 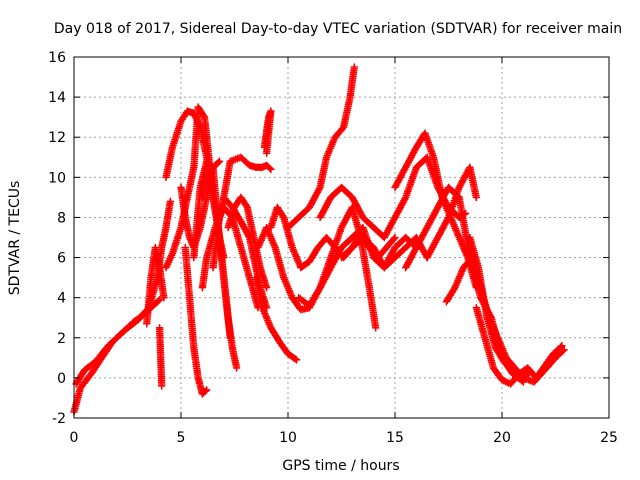 What do you see at coordinates (57, 98) in the screenshot?
I see `y-tick-label: 14` at bounding box center [57, 98].